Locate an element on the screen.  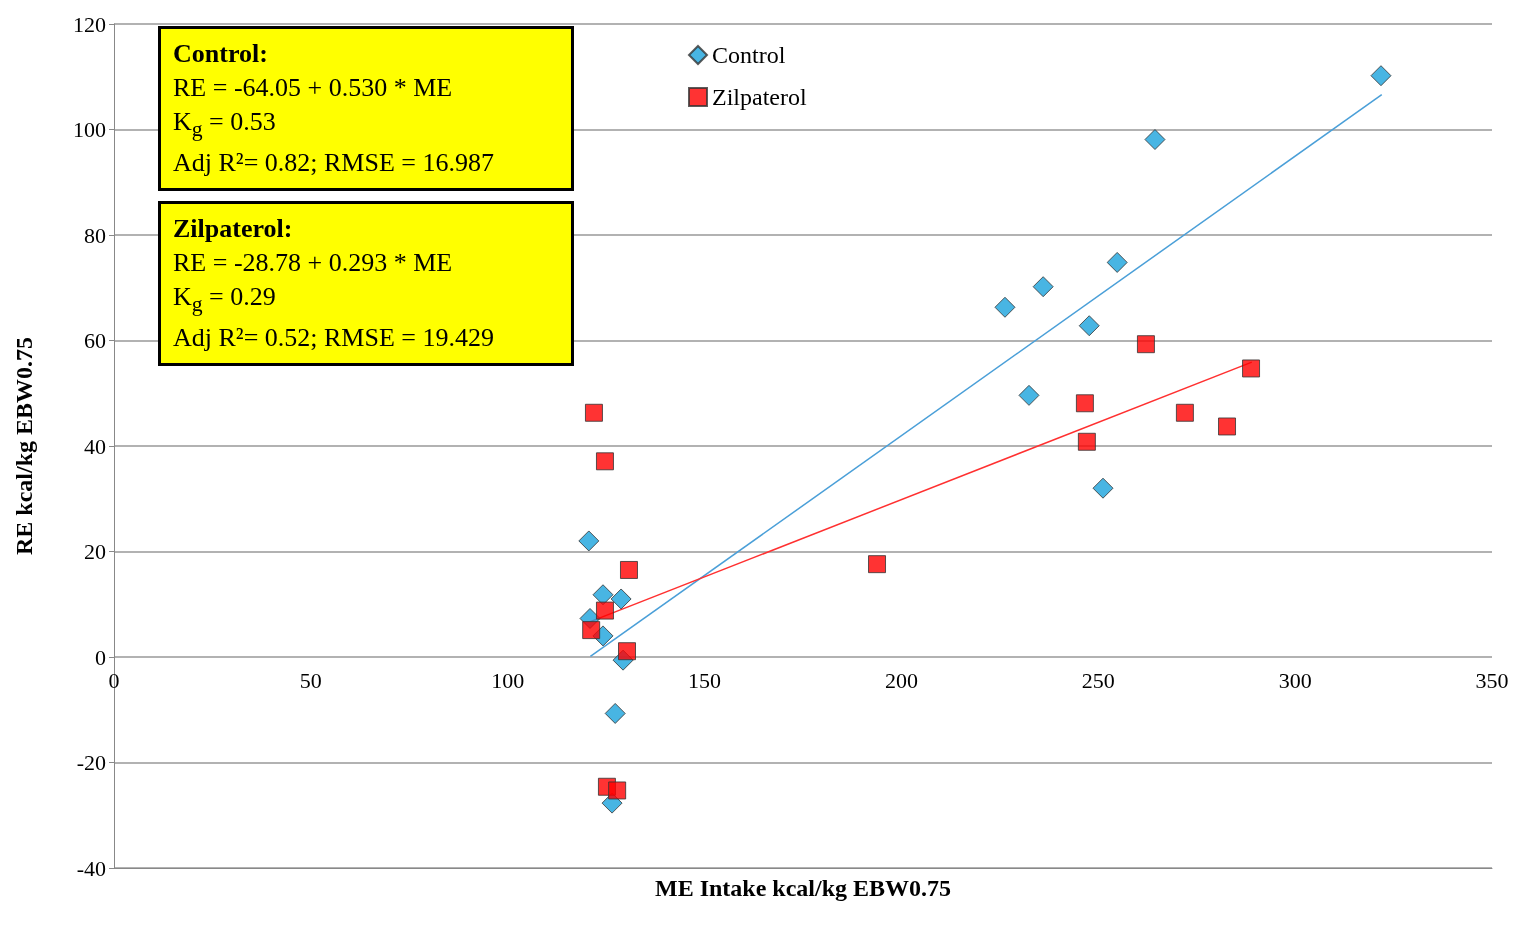
y-tick-label: 40 is located at coordinates (95, 446).